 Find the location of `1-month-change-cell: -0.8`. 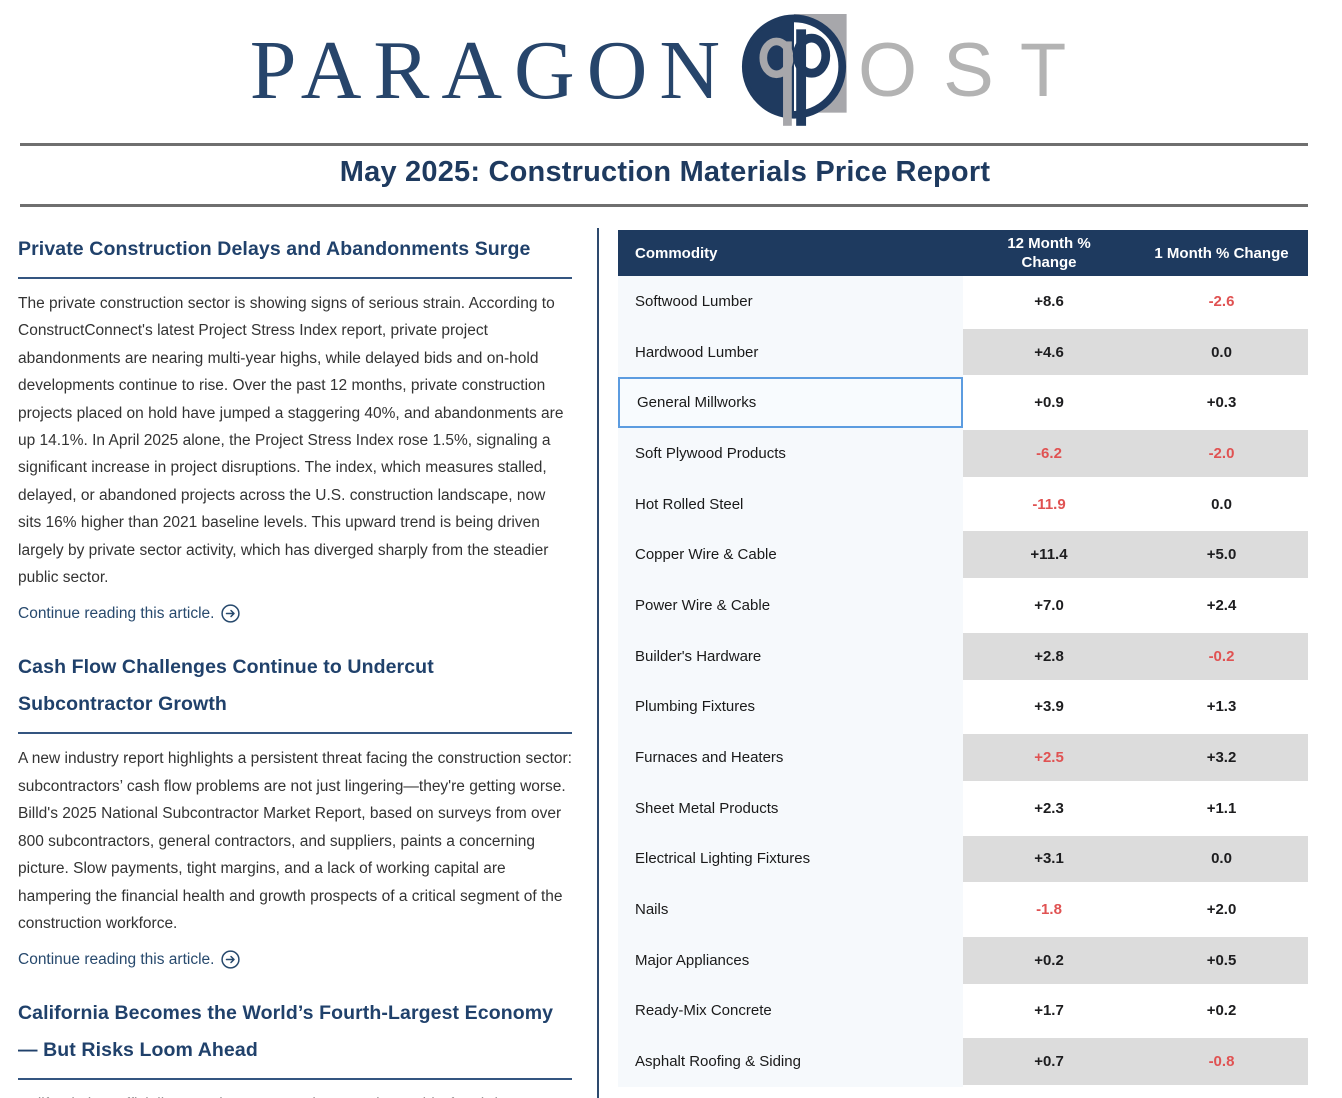

1-month-change-cell: -0.8 is located at coordinates (1221, 1061).